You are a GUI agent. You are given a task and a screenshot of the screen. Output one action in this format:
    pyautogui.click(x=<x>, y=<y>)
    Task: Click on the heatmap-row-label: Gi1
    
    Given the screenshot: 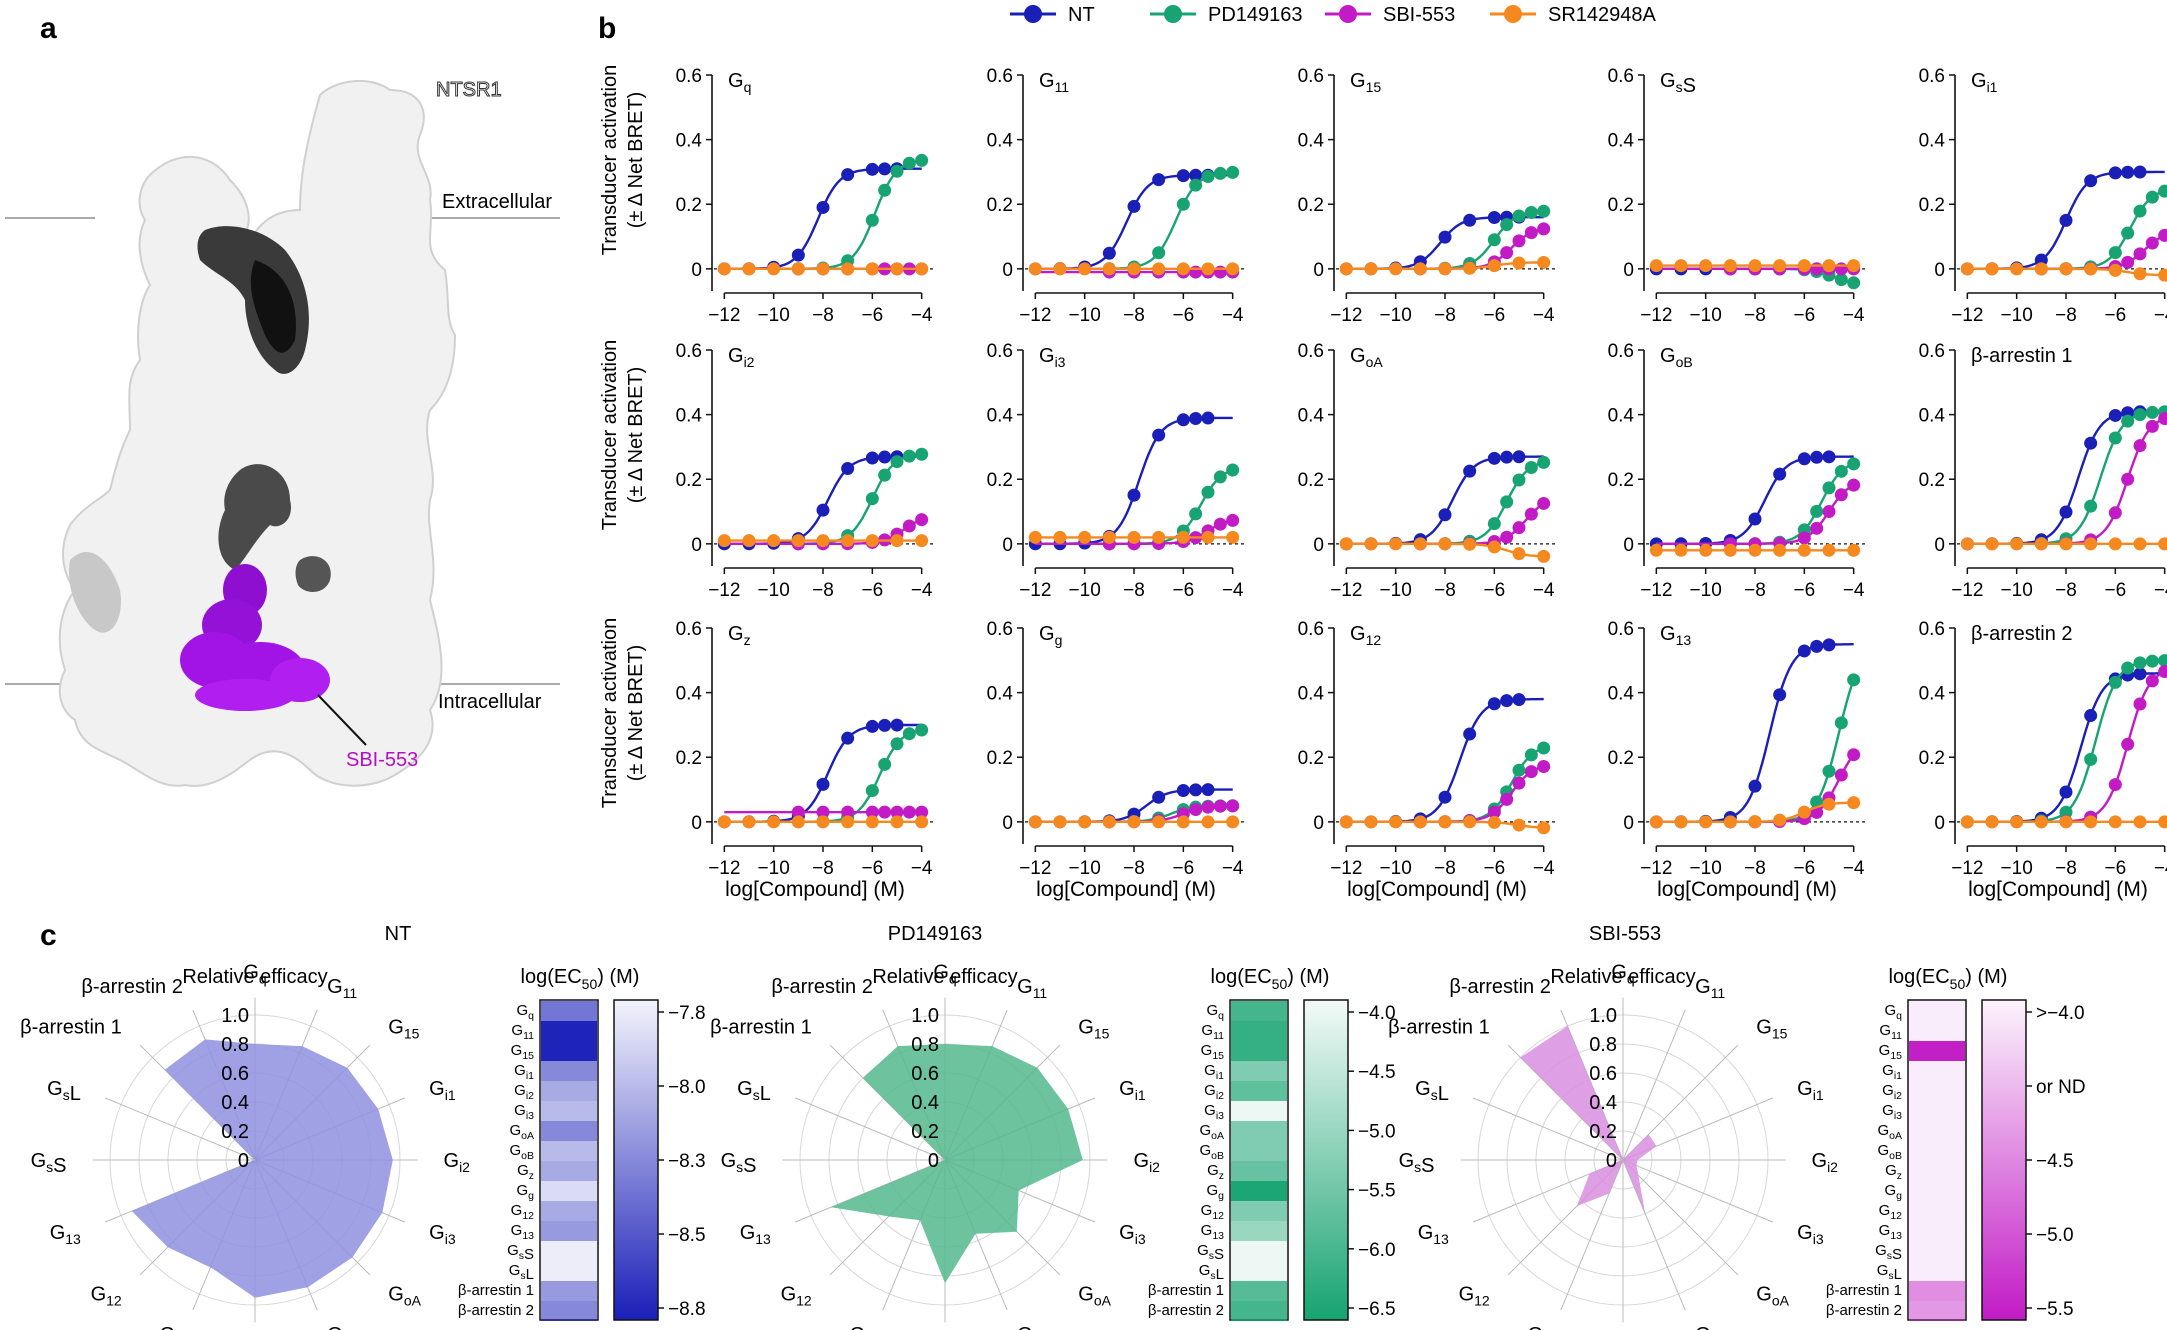 What is the action you would take?
    pyautogui.click(x=524, y=1072)
    